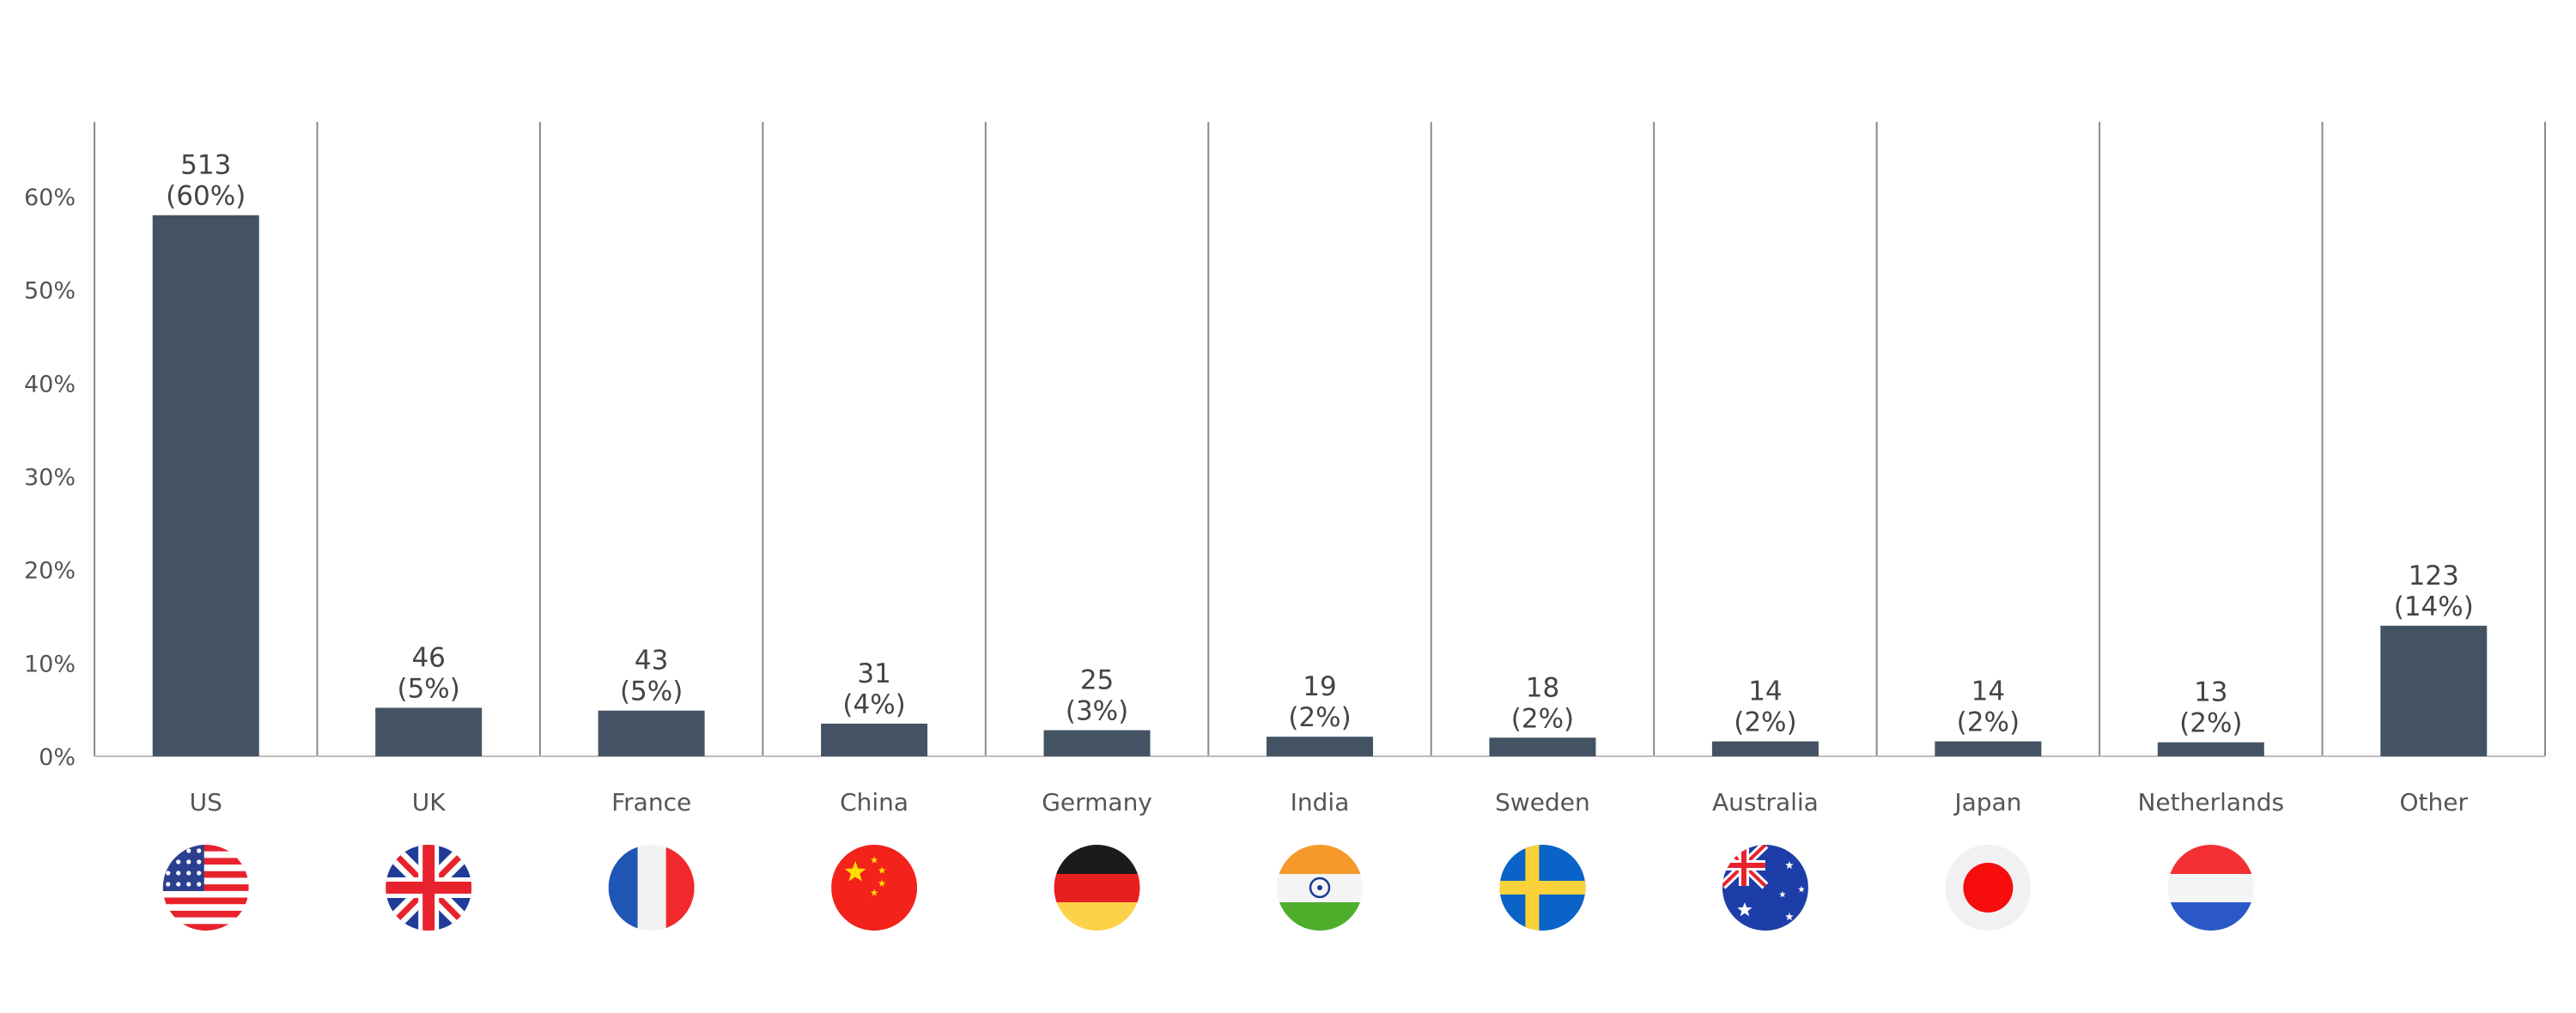 Image resolution: width=2576 pixels, height=1013 pixels. I want to click on category-label-china: China, so click(874, 802).